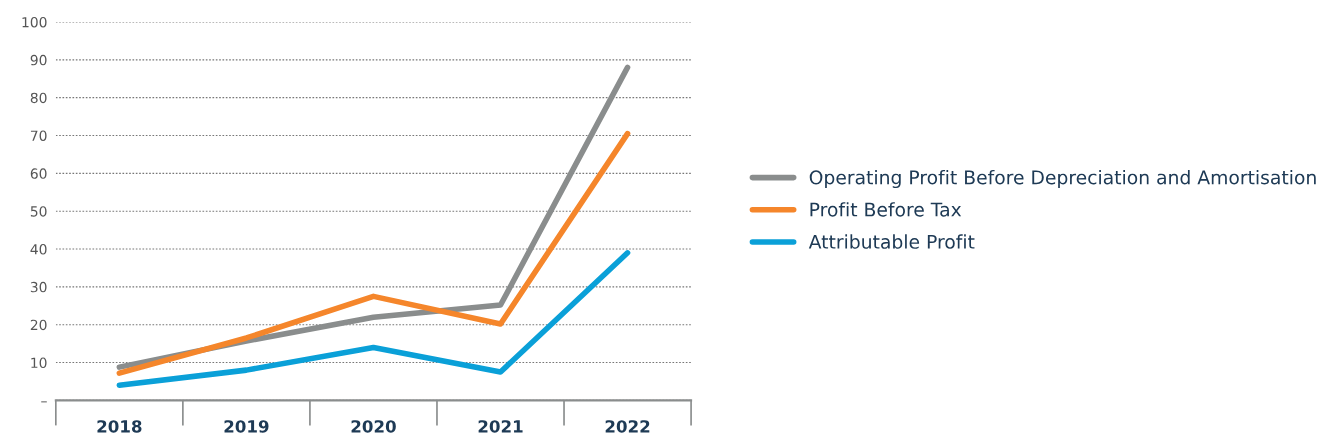 The height and width of the screenshot is (440, 1329). I want to click on x-tick-label: 2019, so click(246, 426).